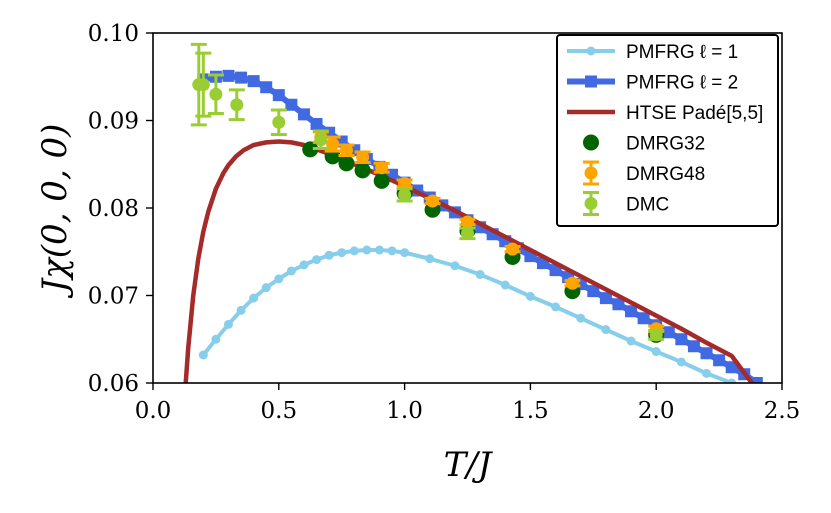 This screenshot has width=831, height=513. What do you see at coordinates (665, 113) in the screenshot?
I see `legend-item: HTSE Padé[5,5]` at bounding box center [665, 113].